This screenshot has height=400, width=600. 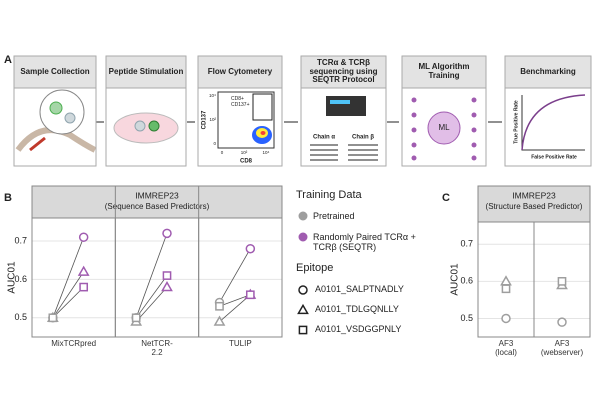 What do you see at coordinates (37, 144) in the screenshot?
I see `tube` at bounding box center [37, 144].